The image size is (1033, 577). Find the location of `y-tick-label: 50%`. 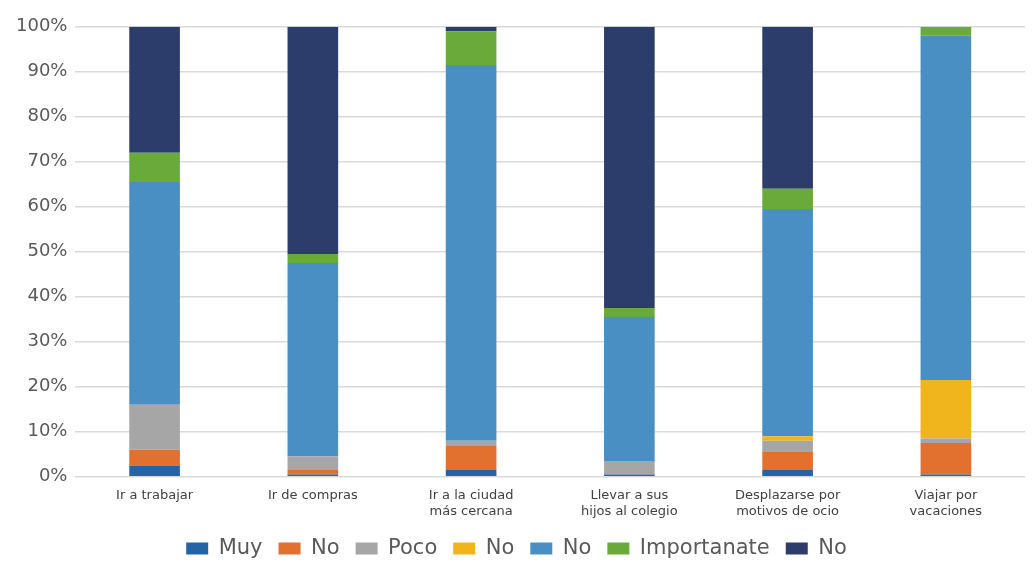

y-tick-label: 50% is located at coordinates (47, 250).